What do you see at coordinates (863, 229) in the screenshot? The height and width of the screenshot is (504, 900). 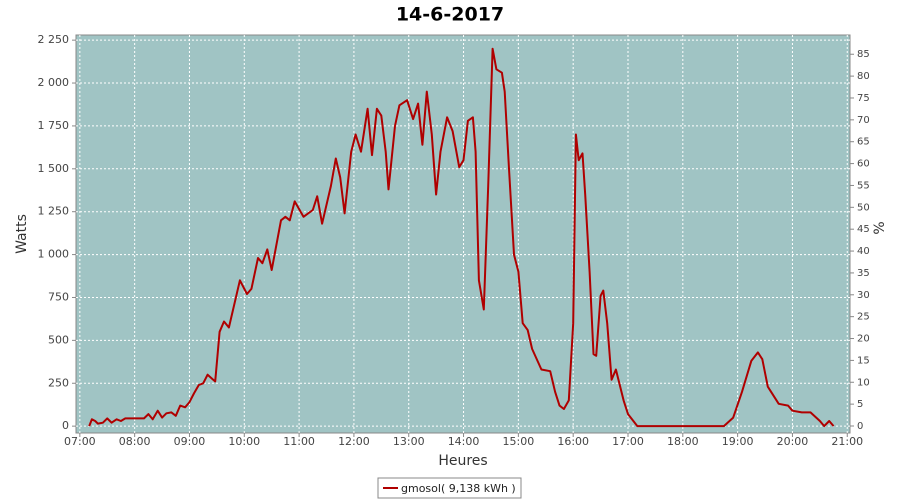 I see `y2-tick-label: 45` at bounding box center [863, 229].